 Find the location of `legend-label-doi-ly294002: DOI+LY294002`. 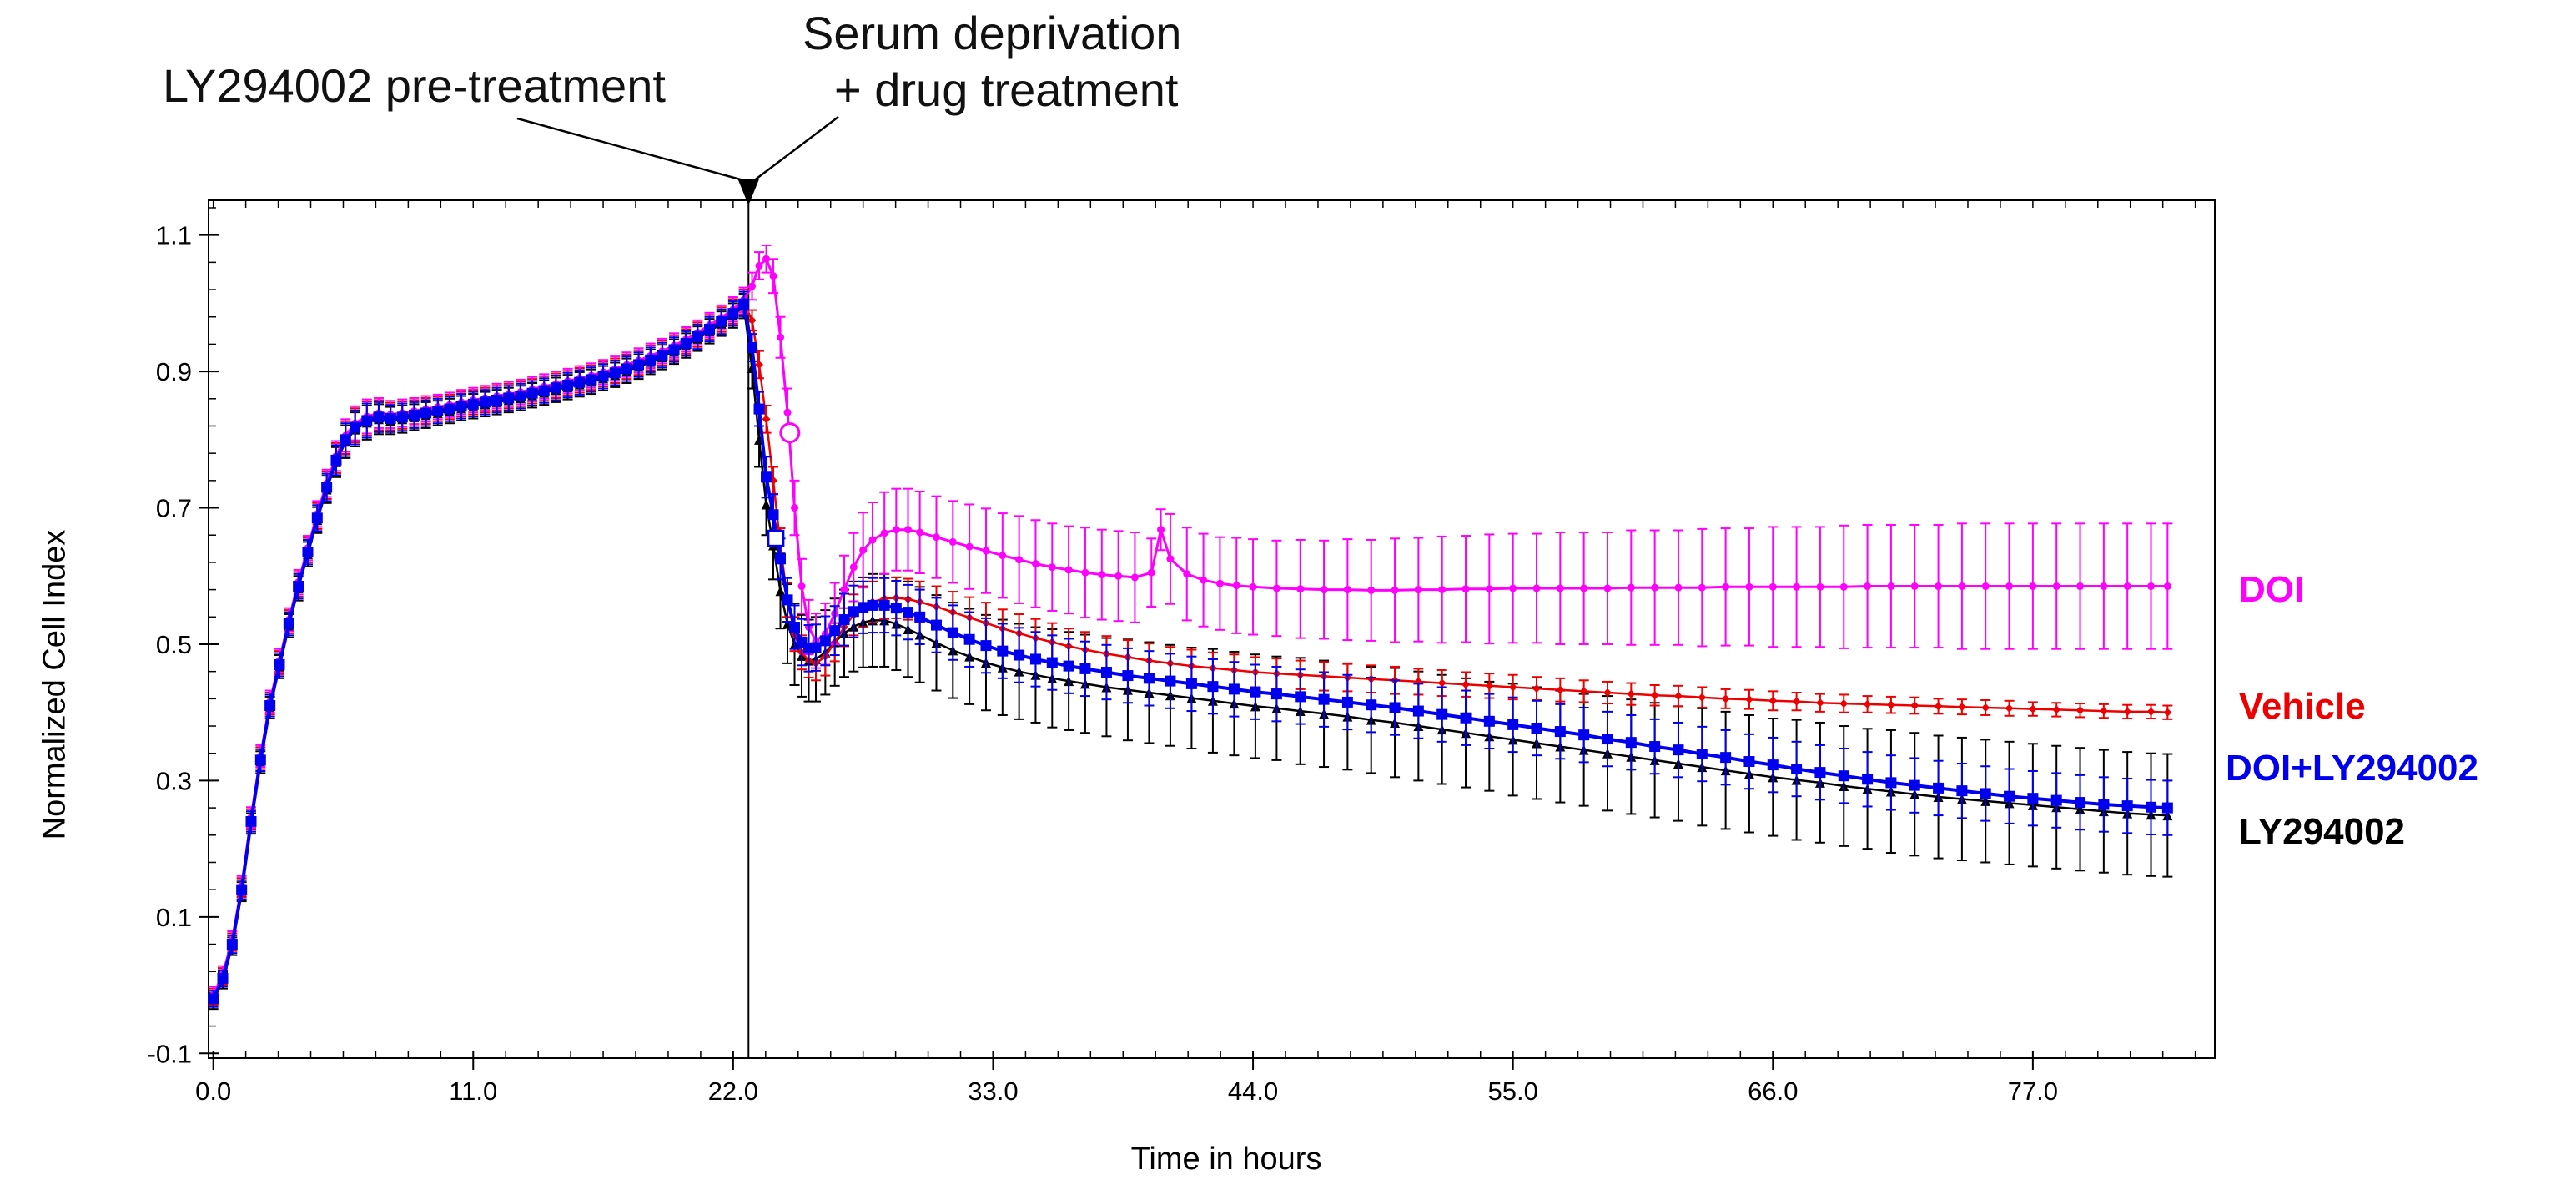

legend-label-doi-ly294002: DOI+LY294002 is located at coordinates (2352, 768).